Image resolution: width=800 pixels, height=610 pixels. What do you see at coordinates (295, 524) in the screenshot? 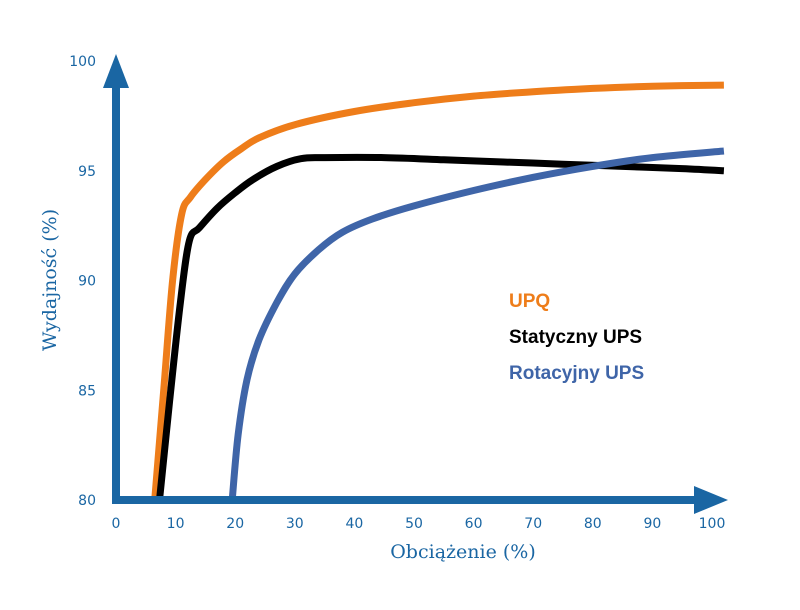
I see `x-tick-label: 30` at bounding box center [295, 524].